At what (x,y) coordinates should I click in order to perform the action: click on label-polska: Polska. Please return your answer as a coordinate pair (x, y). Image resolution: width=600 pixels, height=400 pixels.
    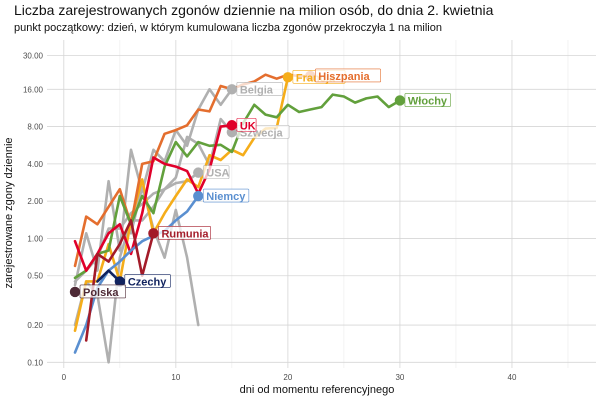
    Looking at the image, I should click on (101, 293).